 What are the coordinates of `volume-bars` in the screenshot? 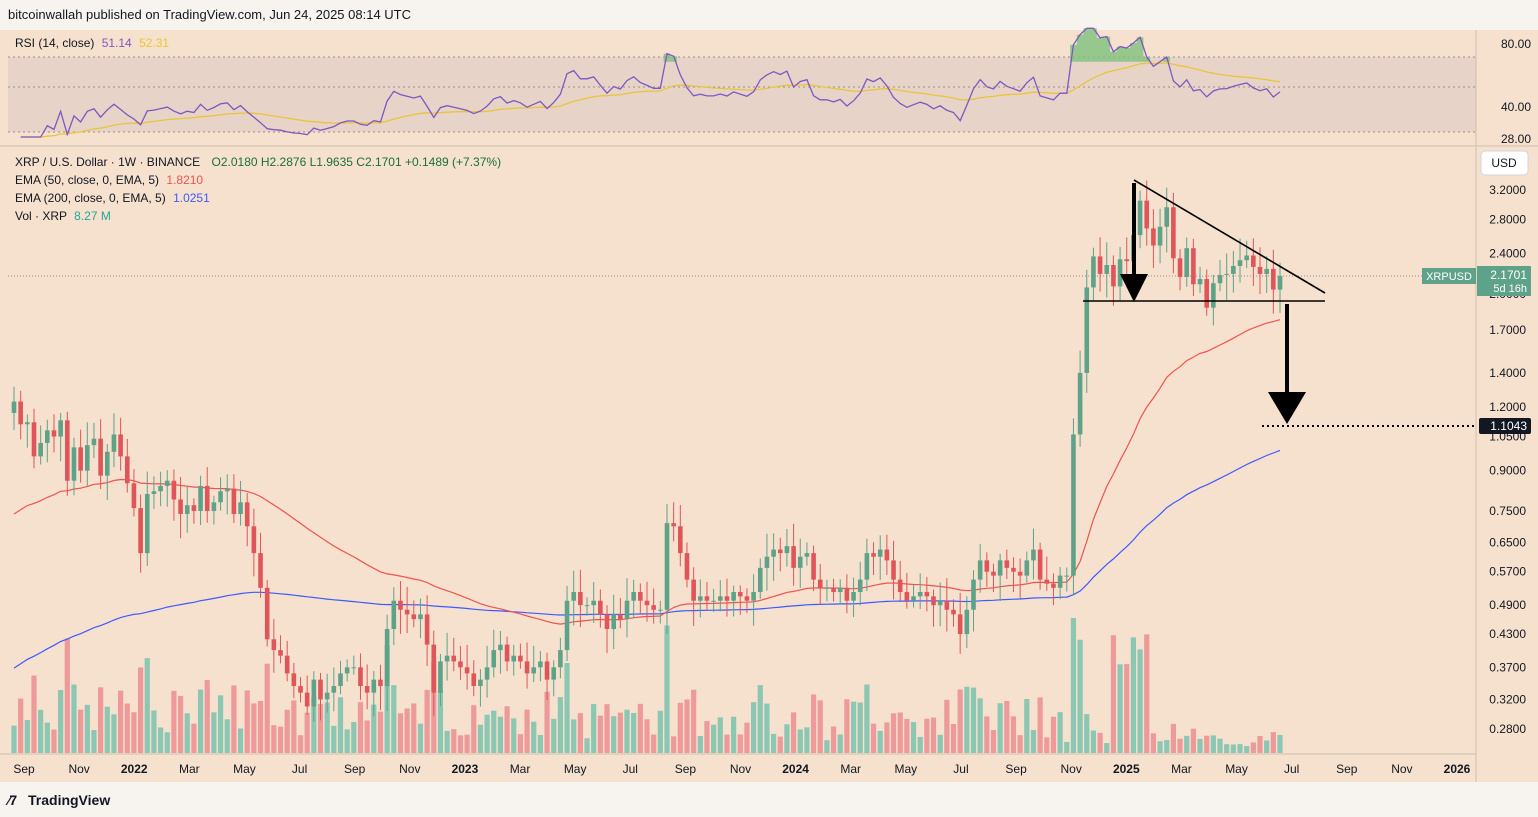 It's located at (647, 685).